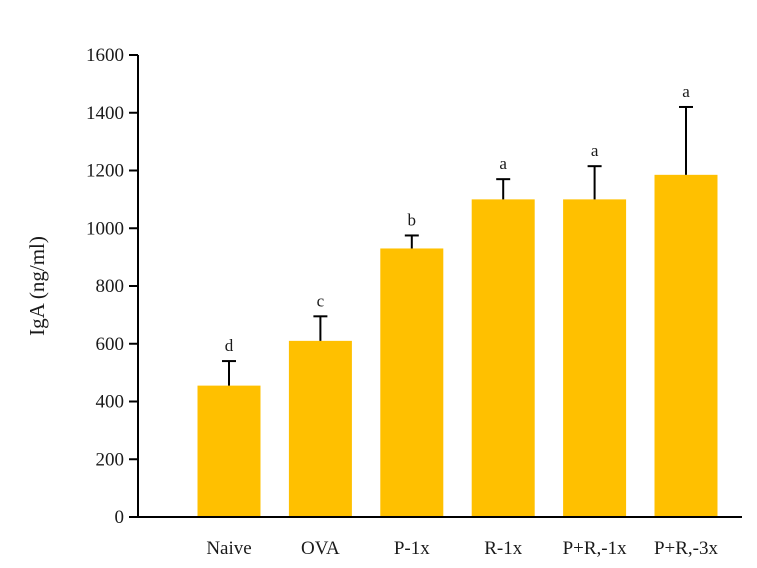 The width and height of the screenshot is (757, 568). I want to click on y-tick-label: 800, so click(110, 286).